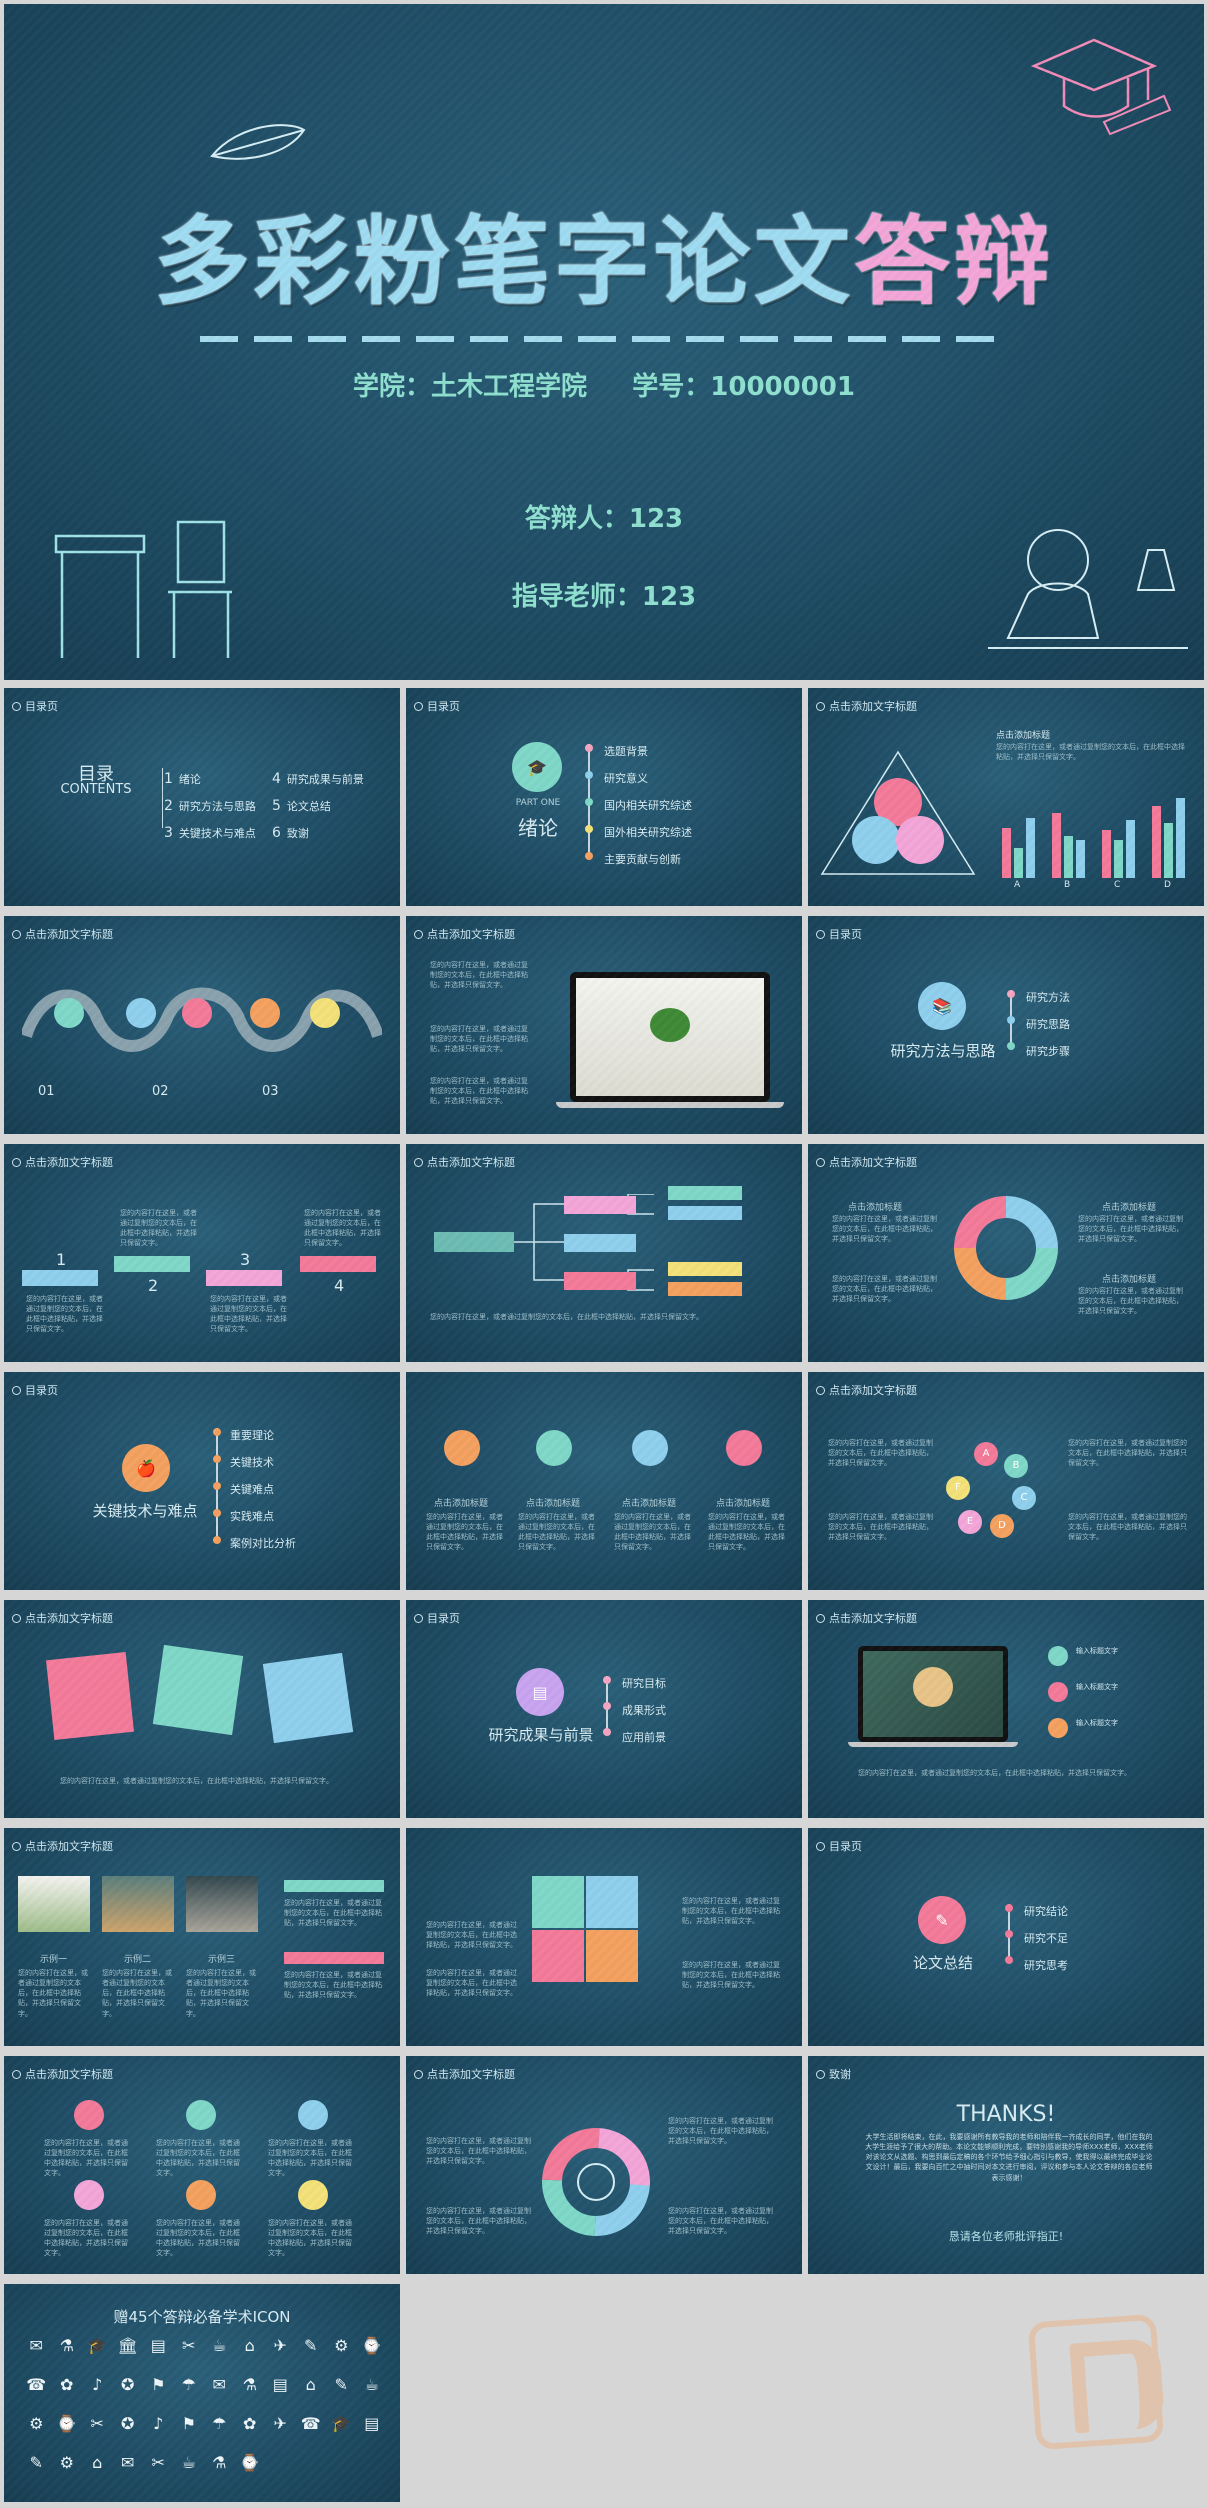 This screenshot has height=2508, width=1208. Describe the element at coordinates (301, 806) in the screenshot. I see `toc-item: 5 论文总结` at that location.